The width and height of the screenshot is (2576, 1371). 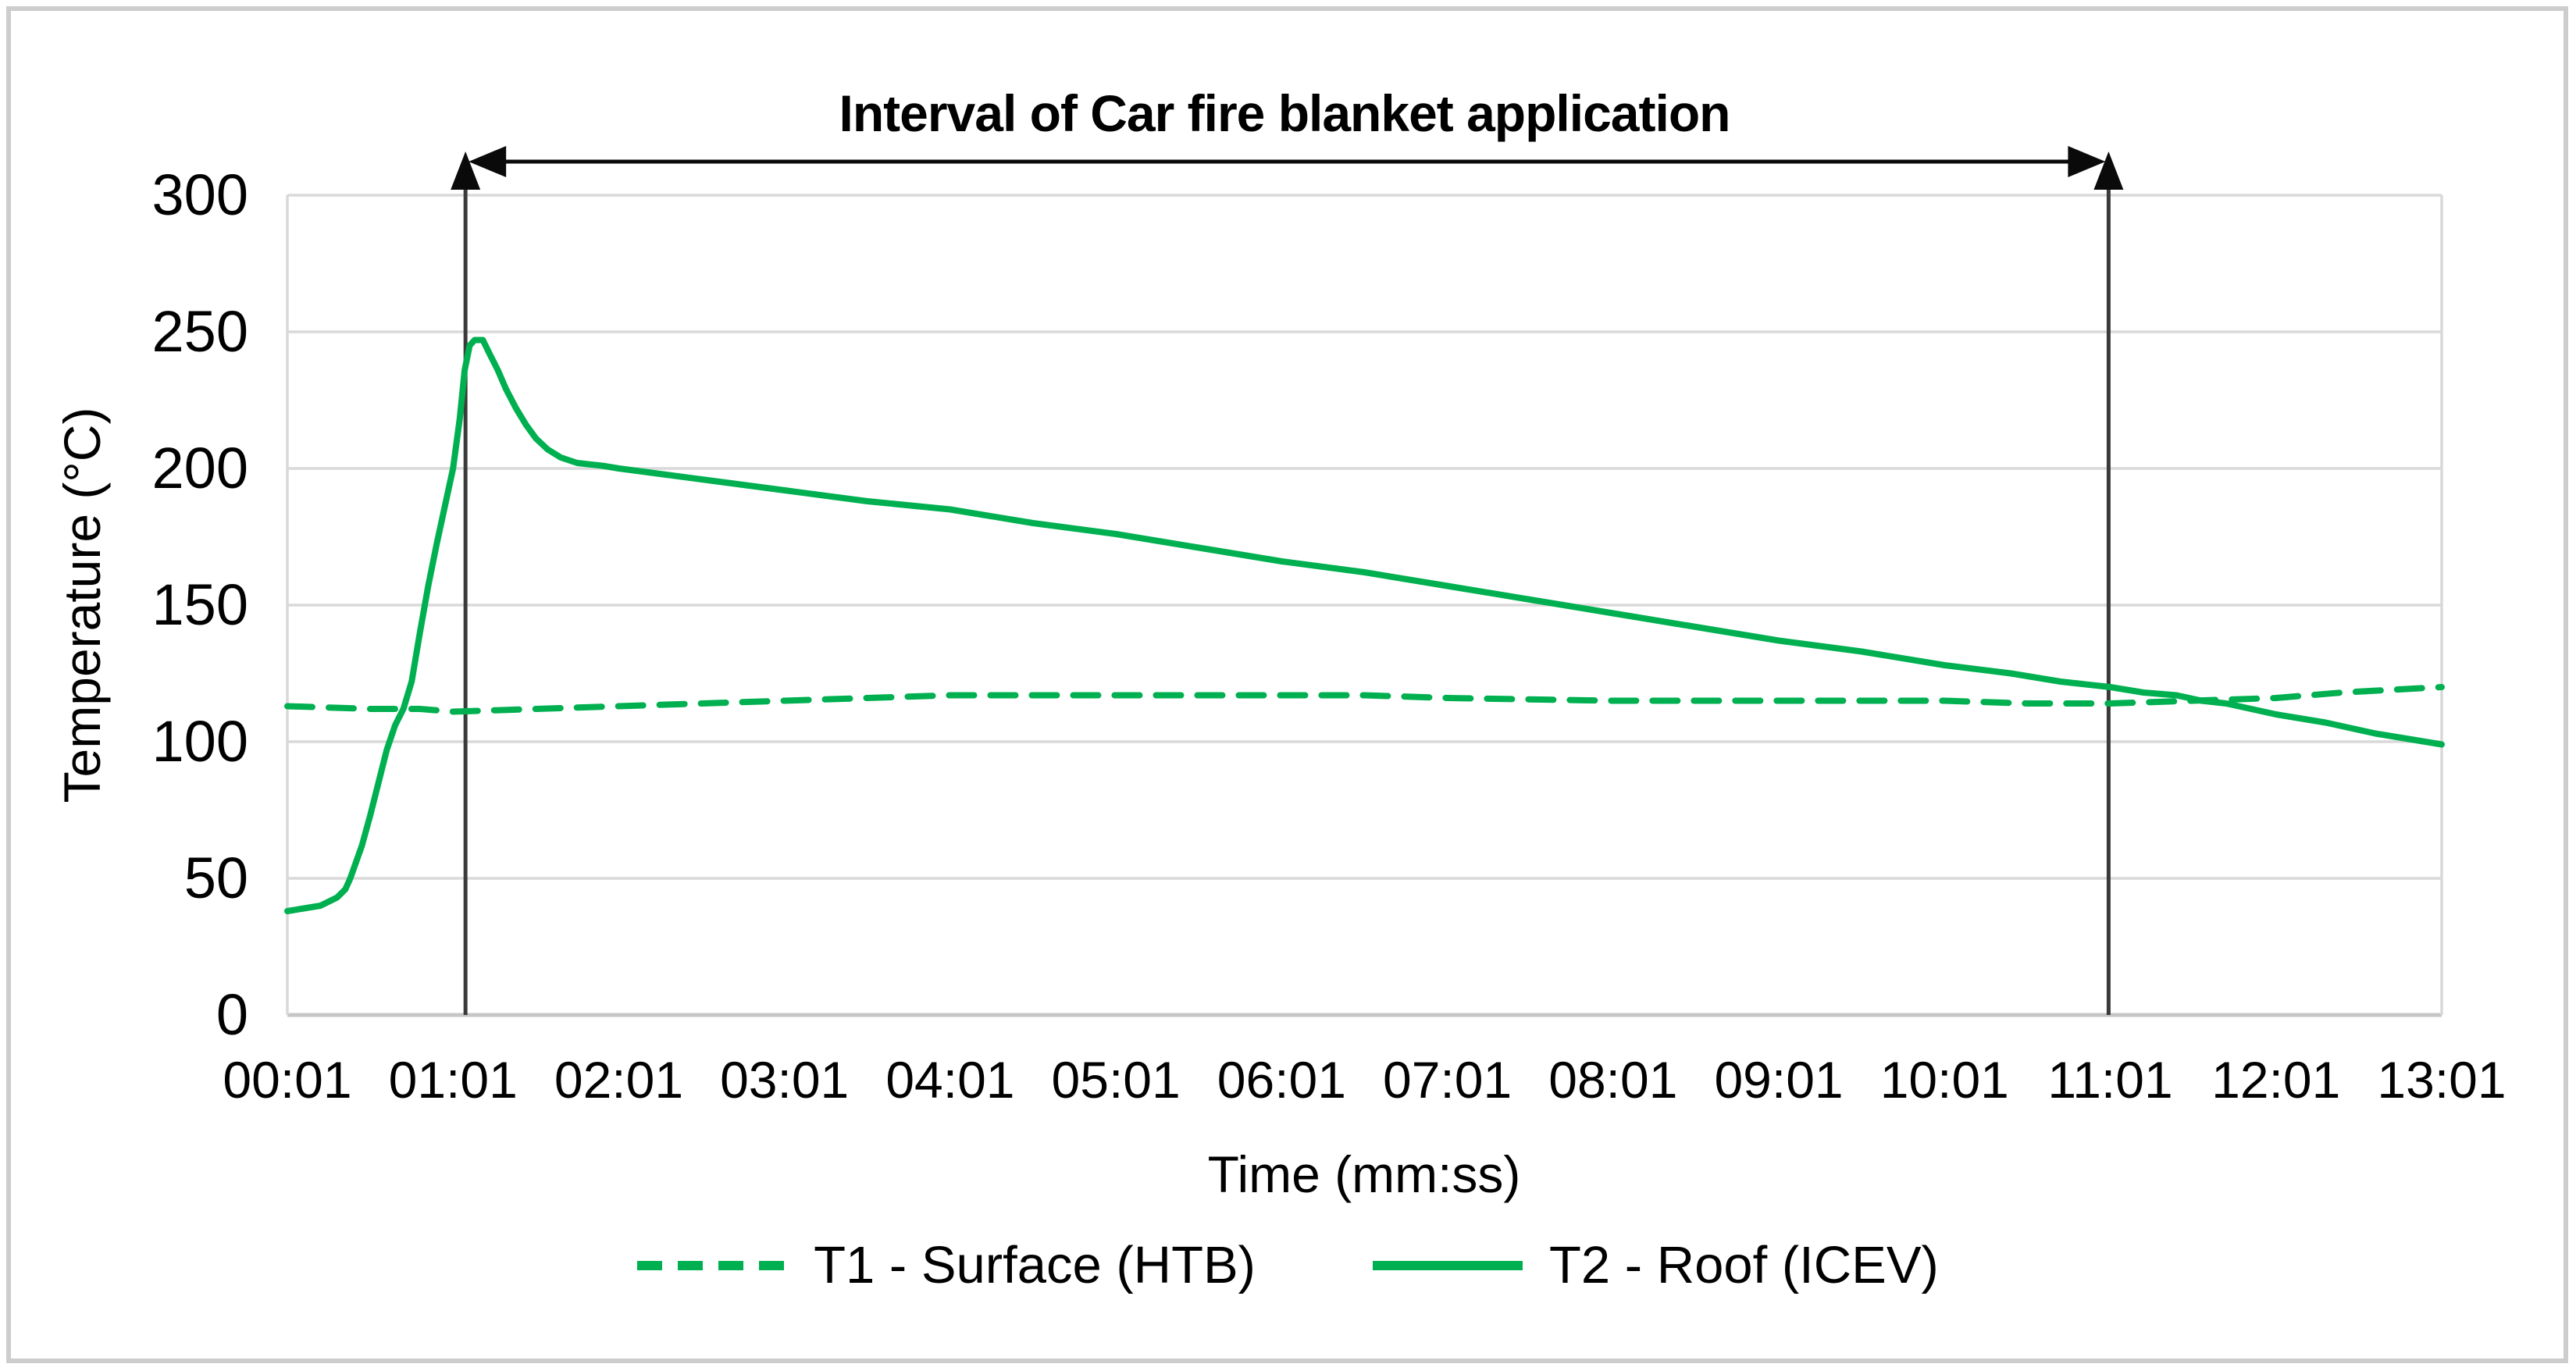 What do you see at coordinates (200, 194) in the screenshot?
I see `y-tick-label-300: 300` at bounding box center [200, 194].